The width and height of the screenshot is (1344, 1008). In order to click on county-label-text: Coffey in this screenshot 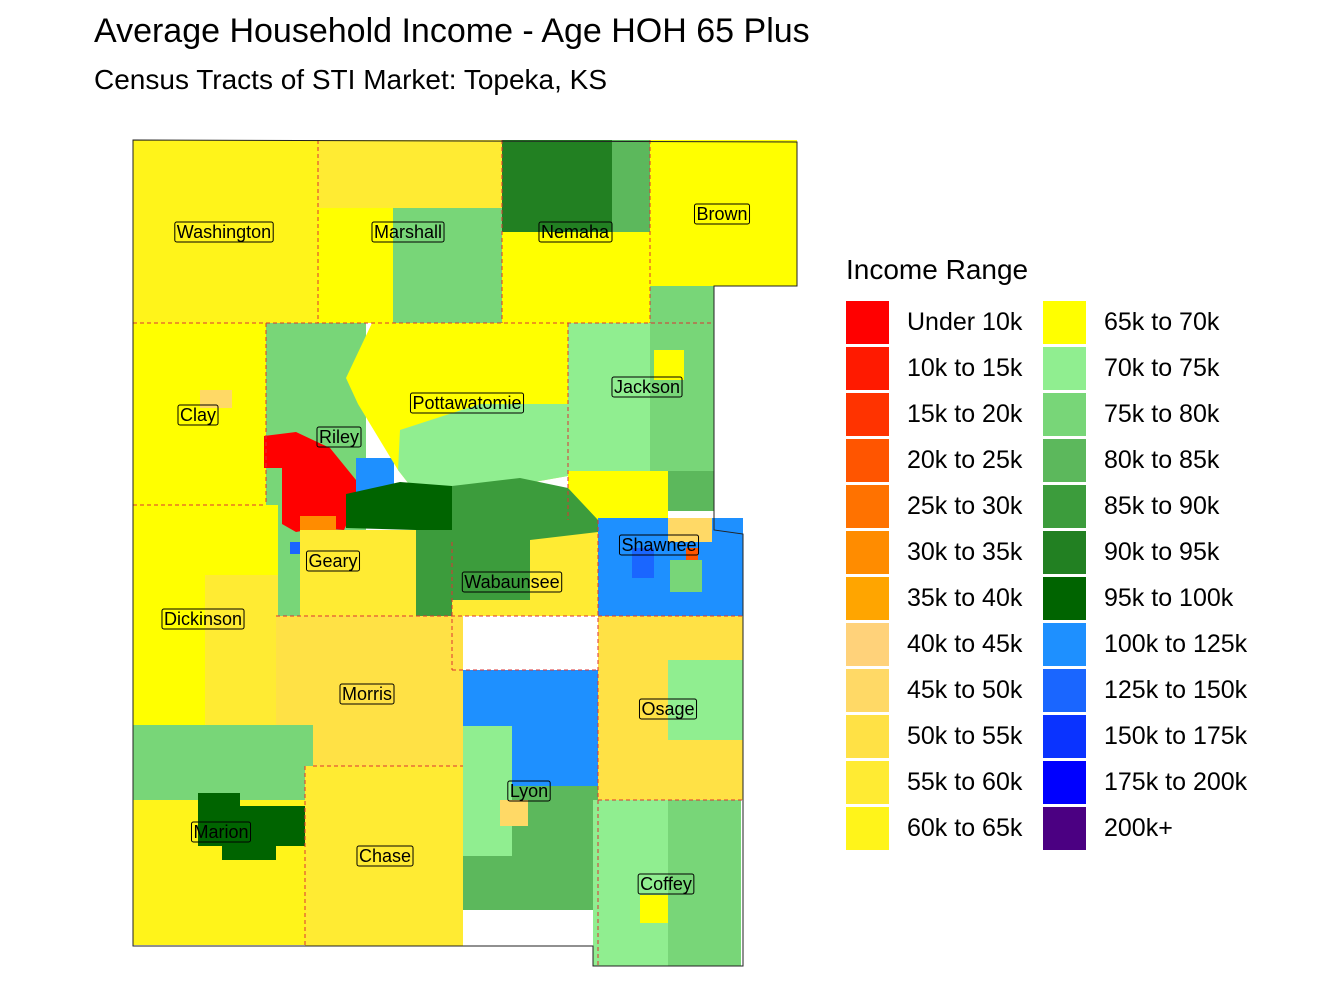, I will do `click(666, 884)`.